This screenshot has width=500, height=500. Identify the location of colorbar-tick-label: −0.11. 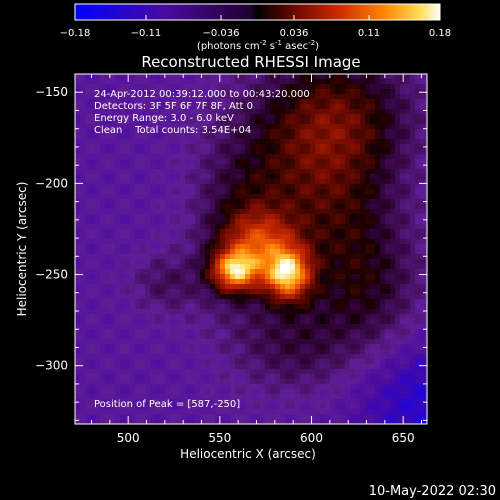
(146, 33).